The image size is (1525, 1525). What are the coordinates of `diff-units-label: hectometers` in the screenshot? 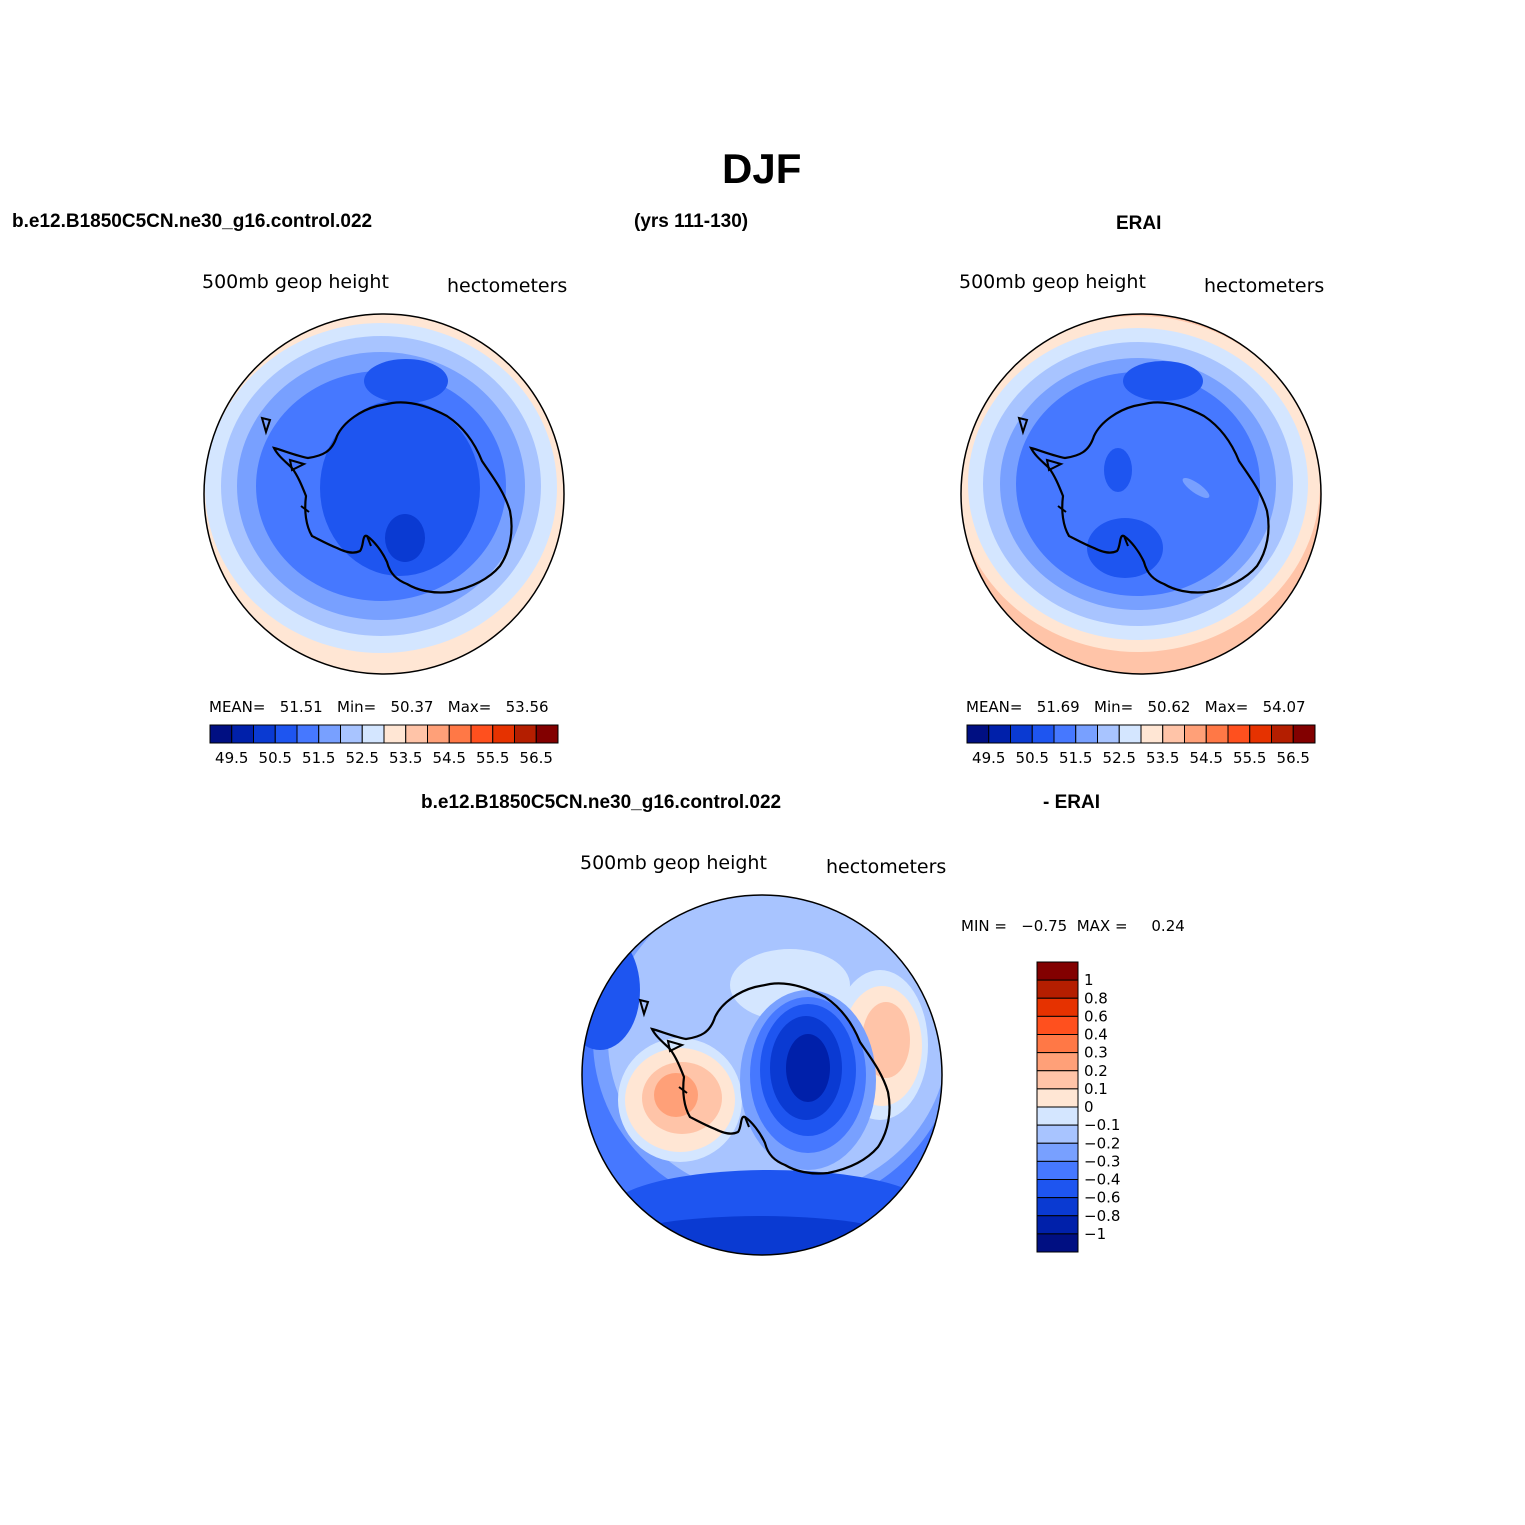 It's located at (886, 867).